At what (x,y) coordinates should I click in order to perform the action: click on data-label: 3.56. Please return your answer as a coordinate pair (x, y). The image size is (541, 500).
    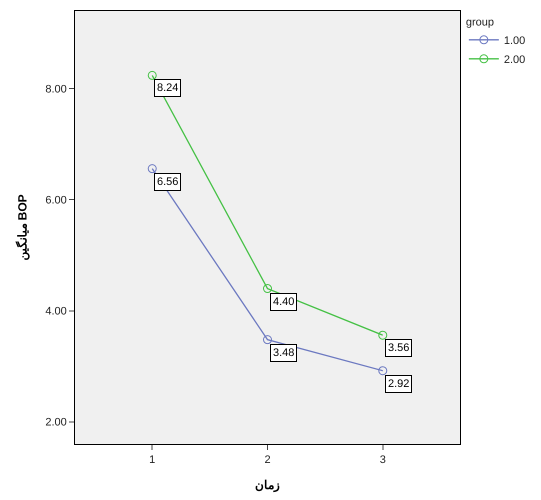
    Looking at the image, I should click on (399, 348).